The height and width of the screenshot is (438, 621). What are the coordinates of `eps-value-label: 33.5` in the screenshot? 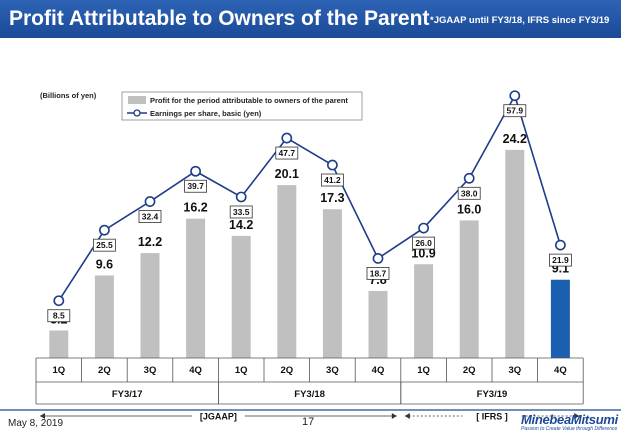 It's located at (241, 212).